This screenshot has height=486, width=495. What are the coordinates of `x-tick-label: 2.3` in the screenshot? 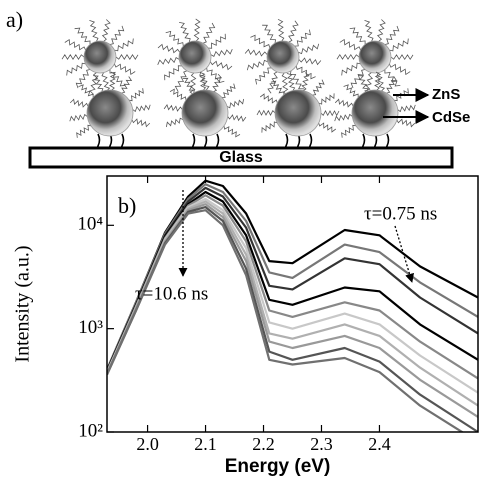 It's located at (321, 444).